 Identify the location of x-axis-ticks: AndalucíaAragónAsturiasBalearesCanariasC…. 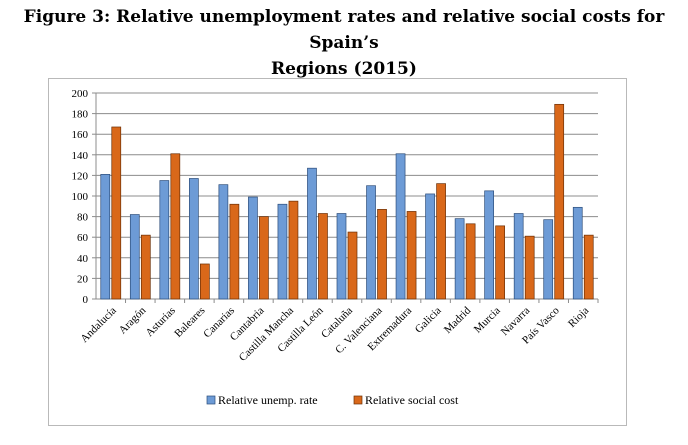
(338, 331).